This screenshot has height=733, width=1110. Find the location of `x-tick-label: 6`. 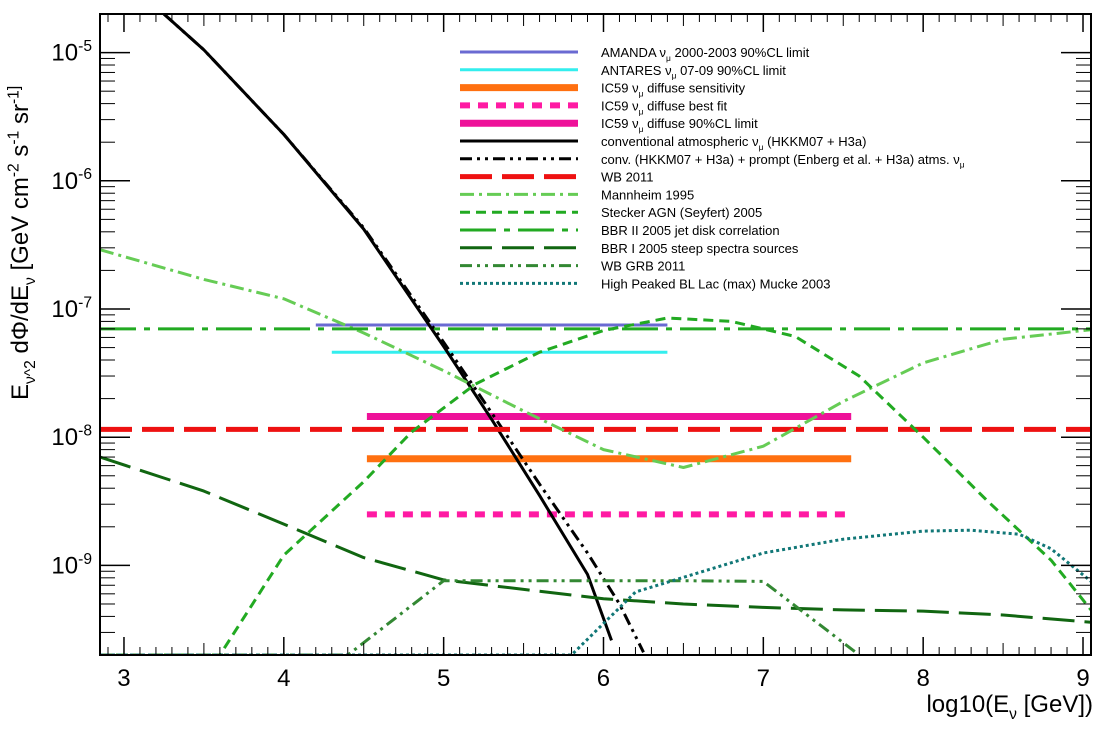

x-tick-label: 6 is located at coordinates (603, 678).